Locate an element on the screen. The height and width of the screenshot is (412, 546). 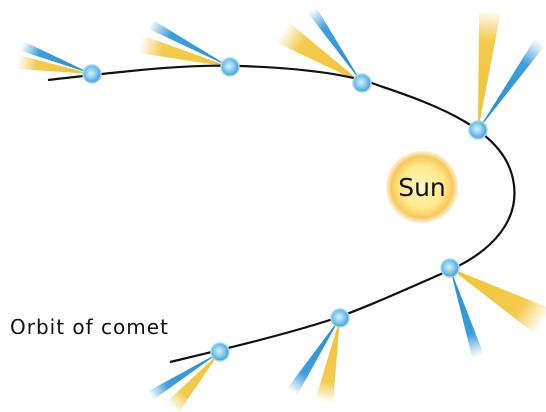
sun-label: Sun is located at coordinates (422, 187).